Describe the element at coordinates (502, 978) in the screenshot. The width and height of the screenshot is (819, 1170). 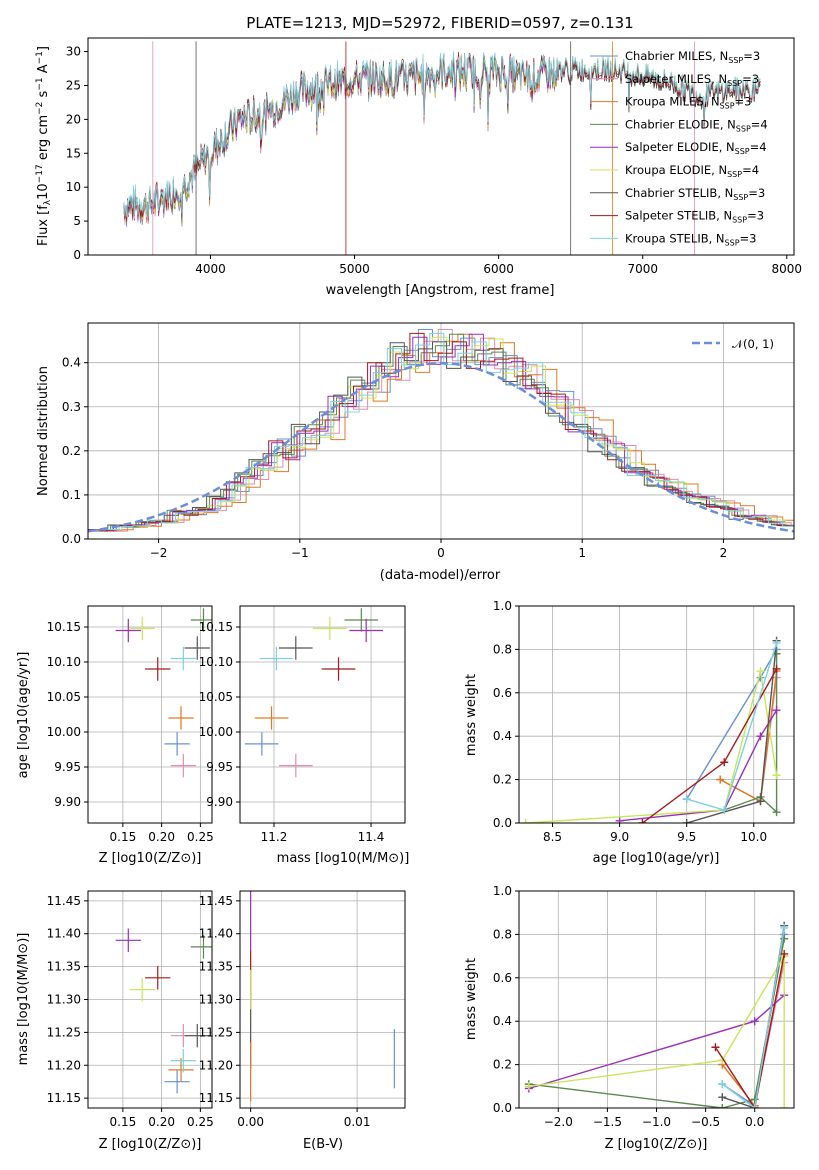
I see `y-tick-label: 0.6` at that location.